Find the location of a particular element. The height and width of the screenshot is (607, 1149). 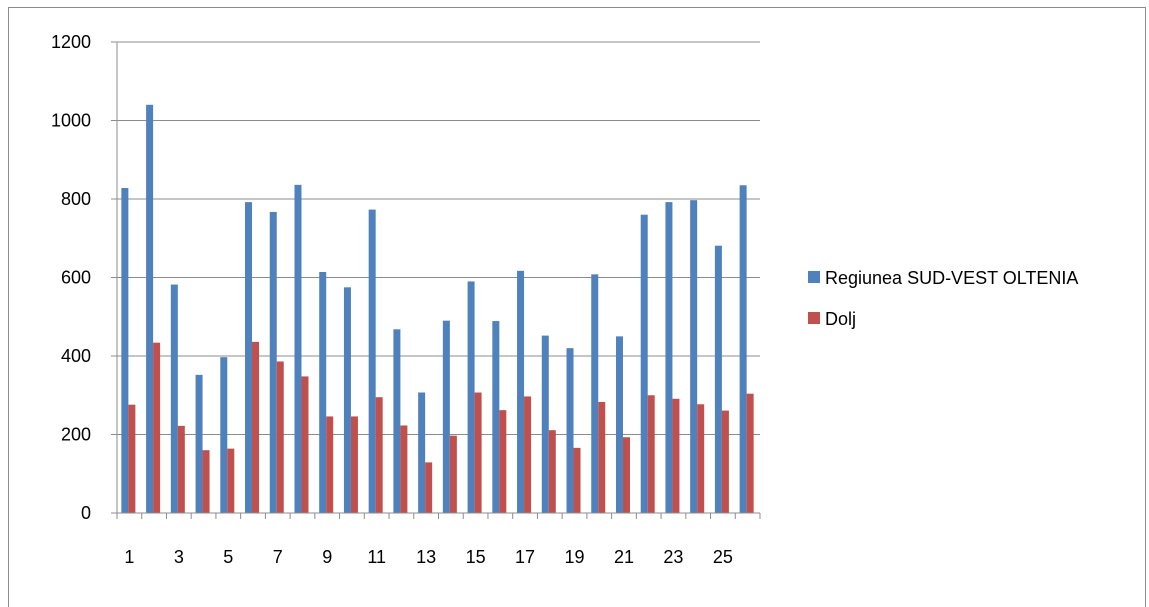

x-tick-label: 17 is located at coordinates (525, 557).